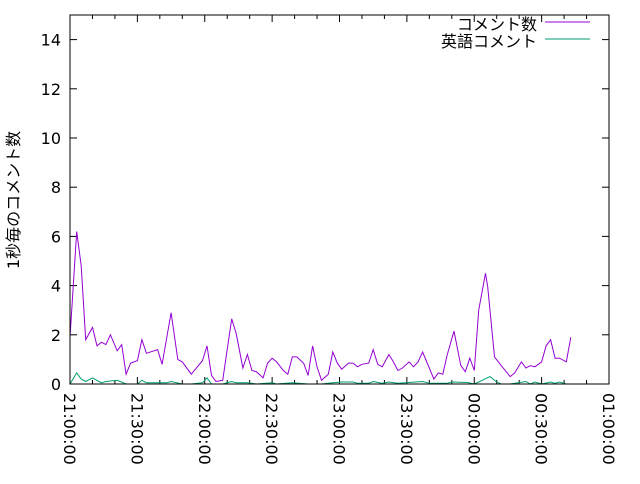 The image size is (640, 484). What do you see at coordinates (56, 384) in the screenshot?
I see `y-tick-label: 0` at bounding box center [56, 384].